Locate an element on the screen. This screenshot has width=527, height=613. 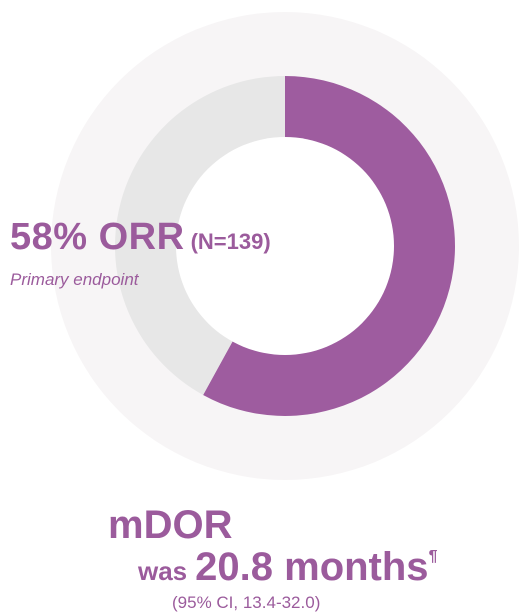
mdor-confidence-interval: (95% CI, 13.4-32.0) is located at coordinates (246, 602).